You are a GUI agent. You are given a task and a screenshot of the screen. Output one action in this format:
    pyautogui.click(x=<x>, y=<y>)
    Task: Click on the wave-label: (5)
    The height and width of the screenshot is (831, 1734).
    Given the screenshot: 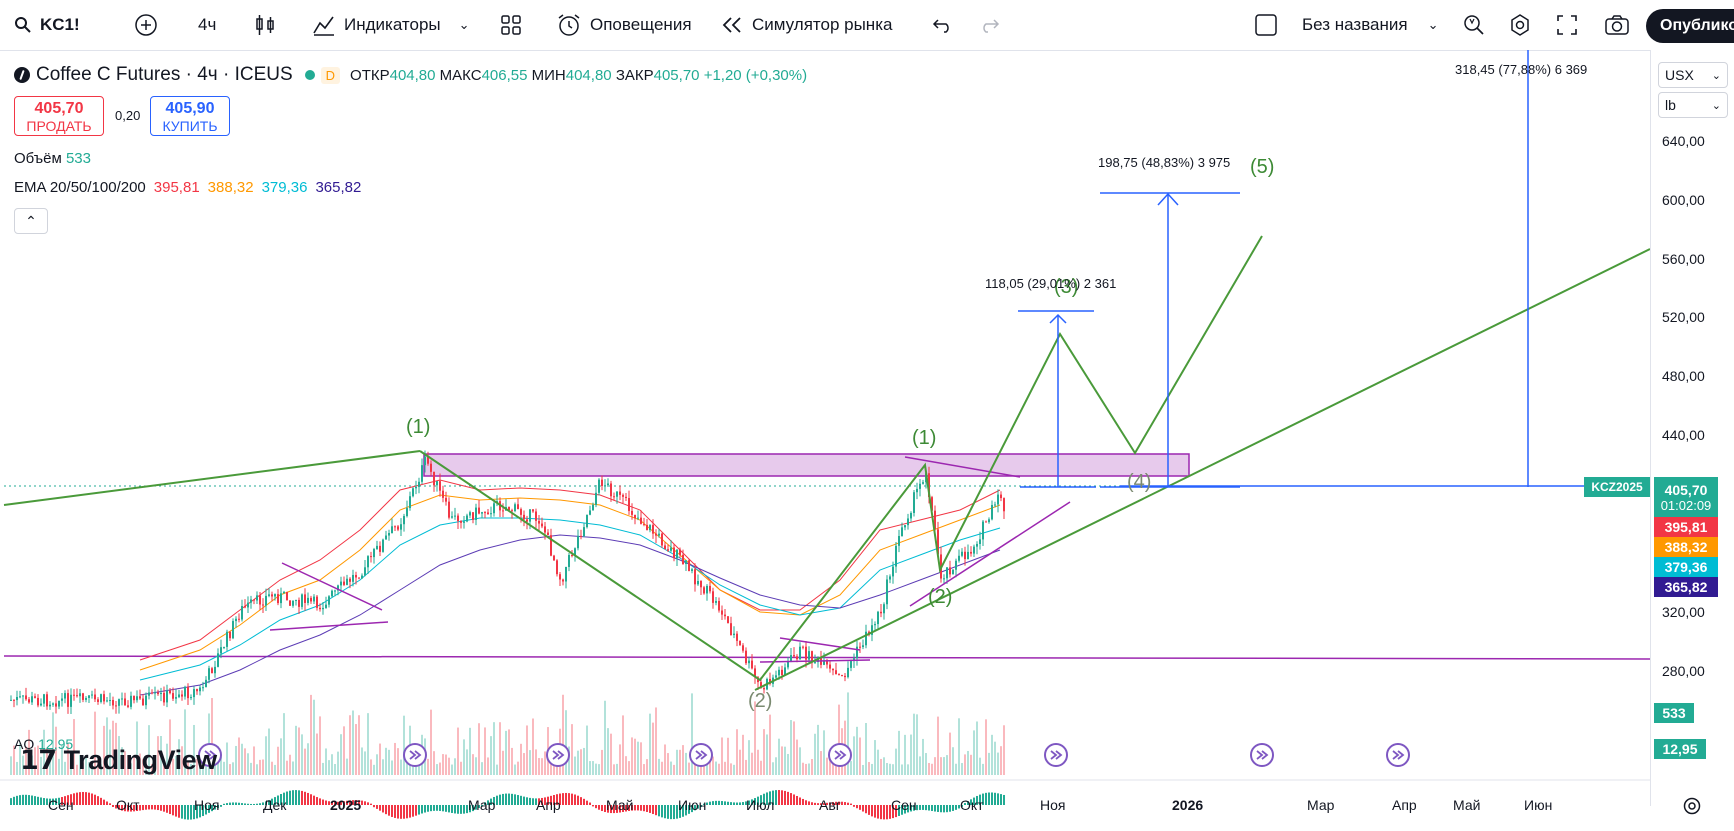 What is the action you would take?
    pyautogui.click(x=1262, y=167)
    